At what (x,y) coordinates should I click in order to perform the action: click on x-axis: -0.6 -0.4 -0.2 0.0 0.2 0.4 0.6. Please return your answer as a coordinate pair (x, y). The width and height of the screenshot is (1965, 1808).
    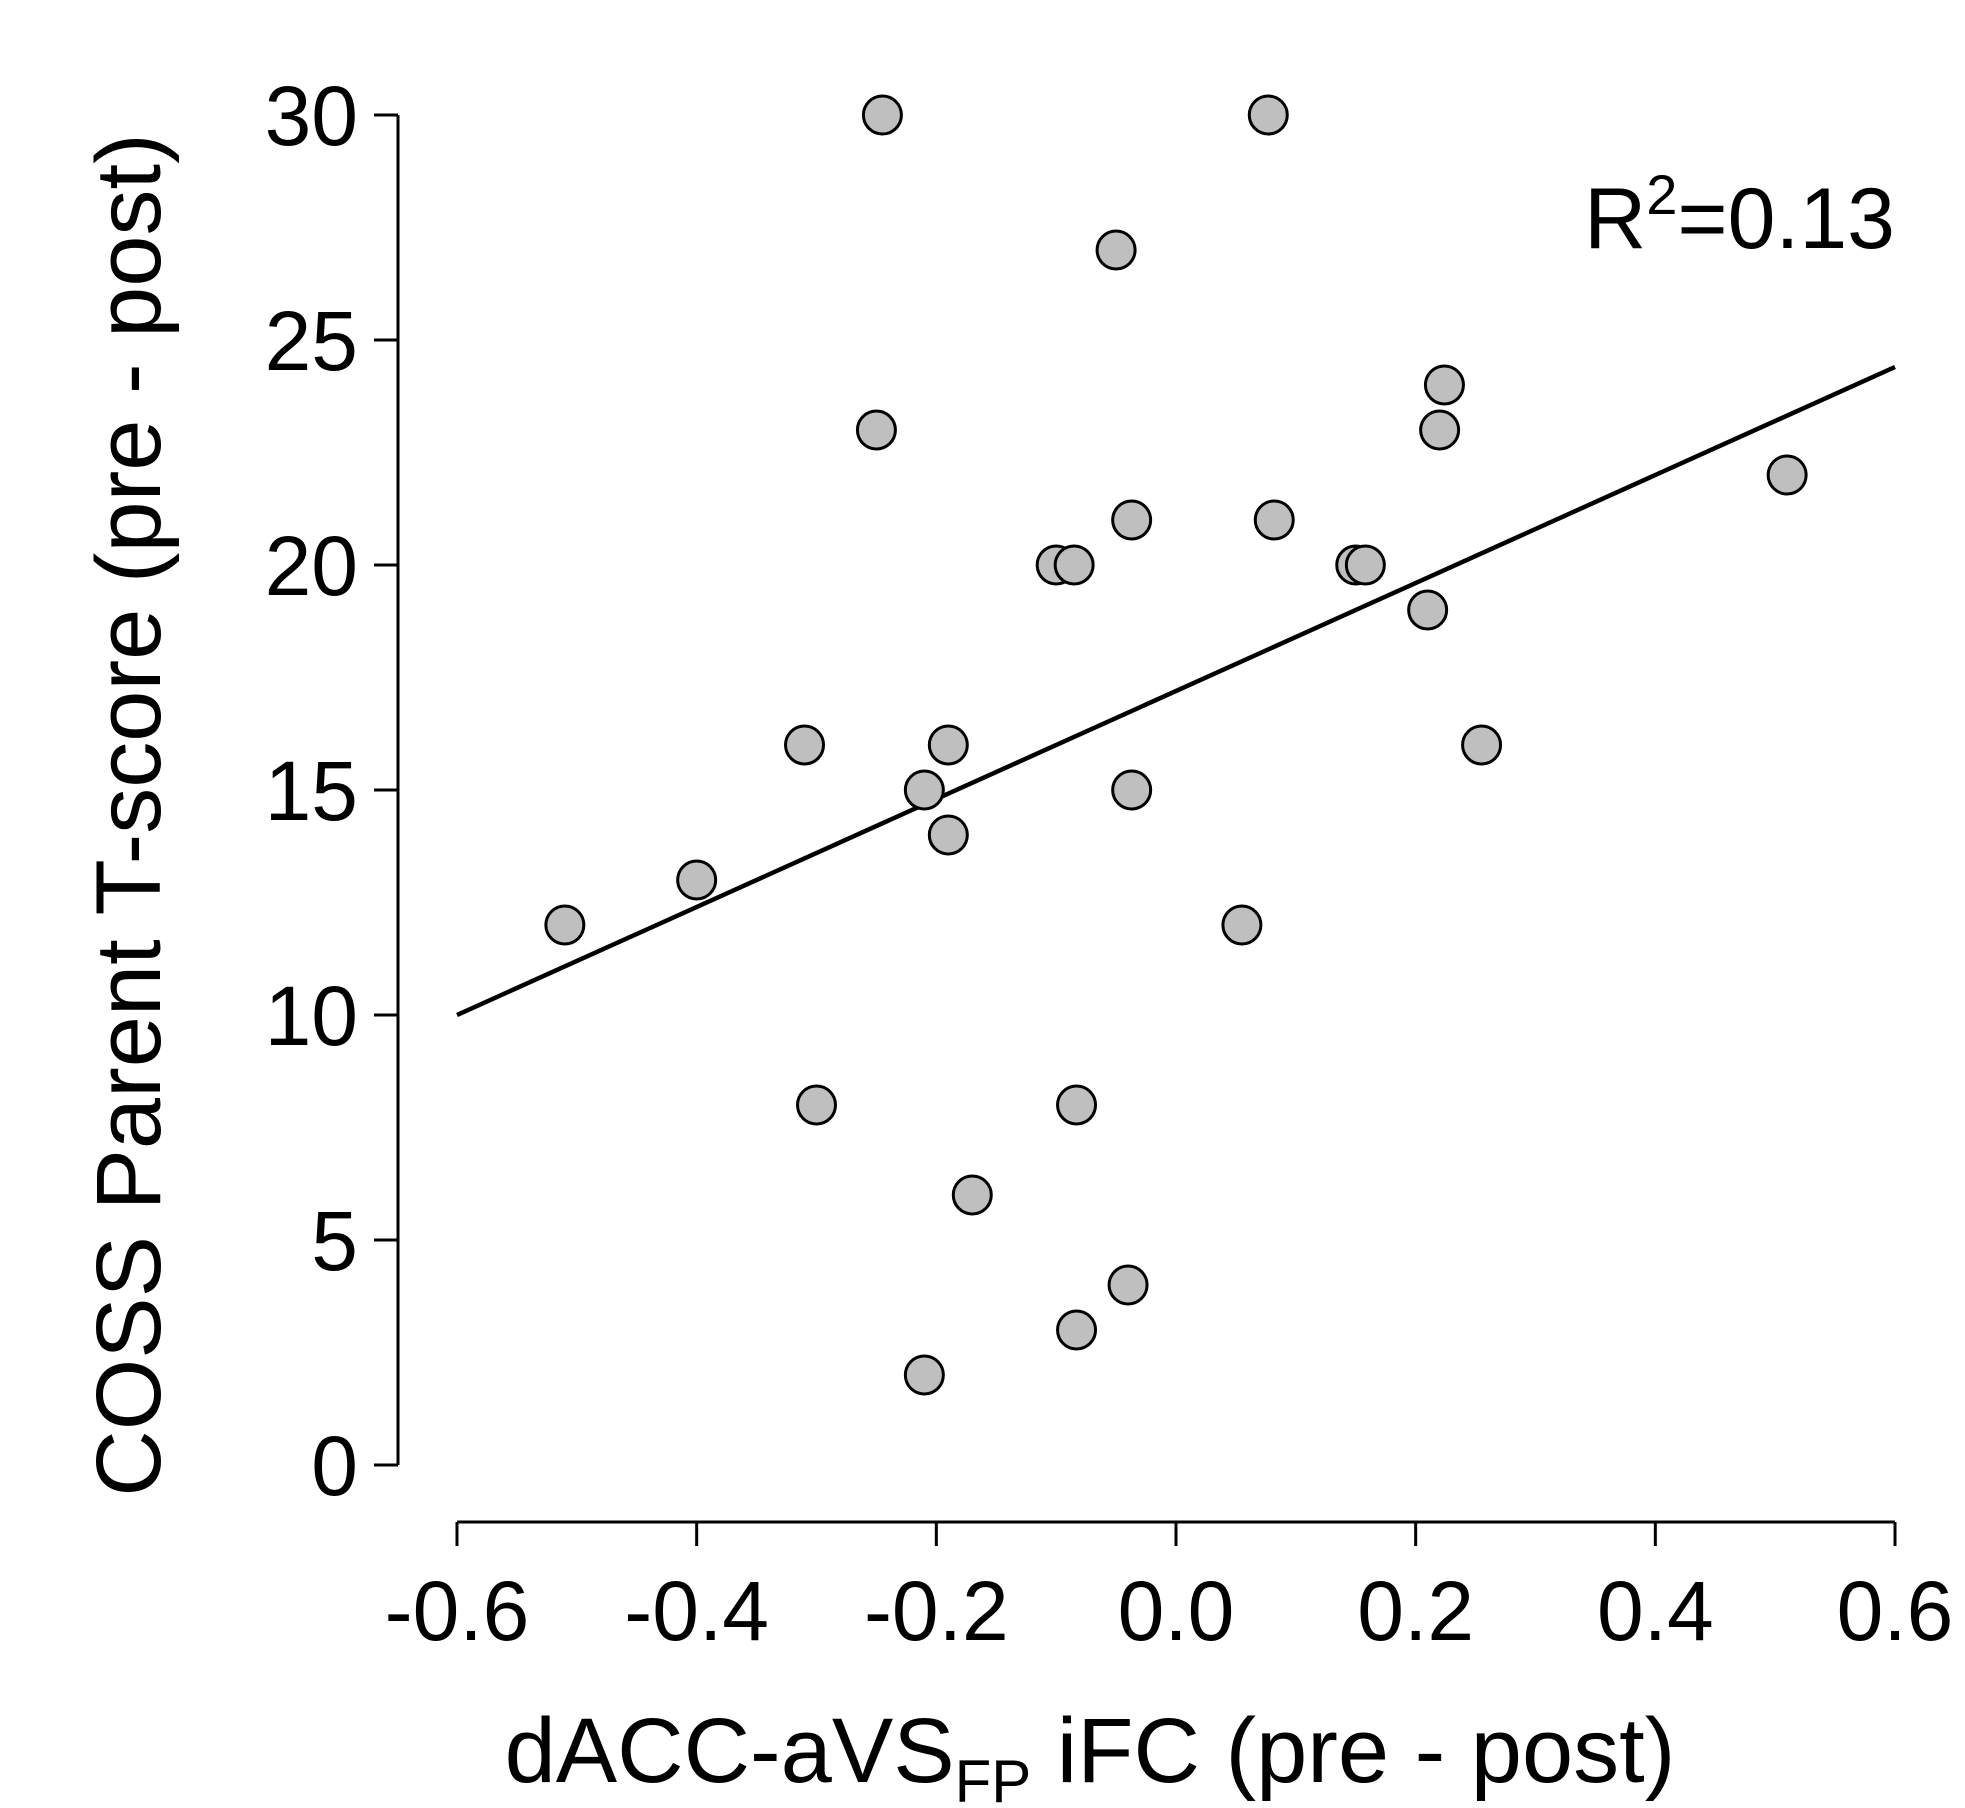
    Looking at the image, I should click on (1169, 1589).